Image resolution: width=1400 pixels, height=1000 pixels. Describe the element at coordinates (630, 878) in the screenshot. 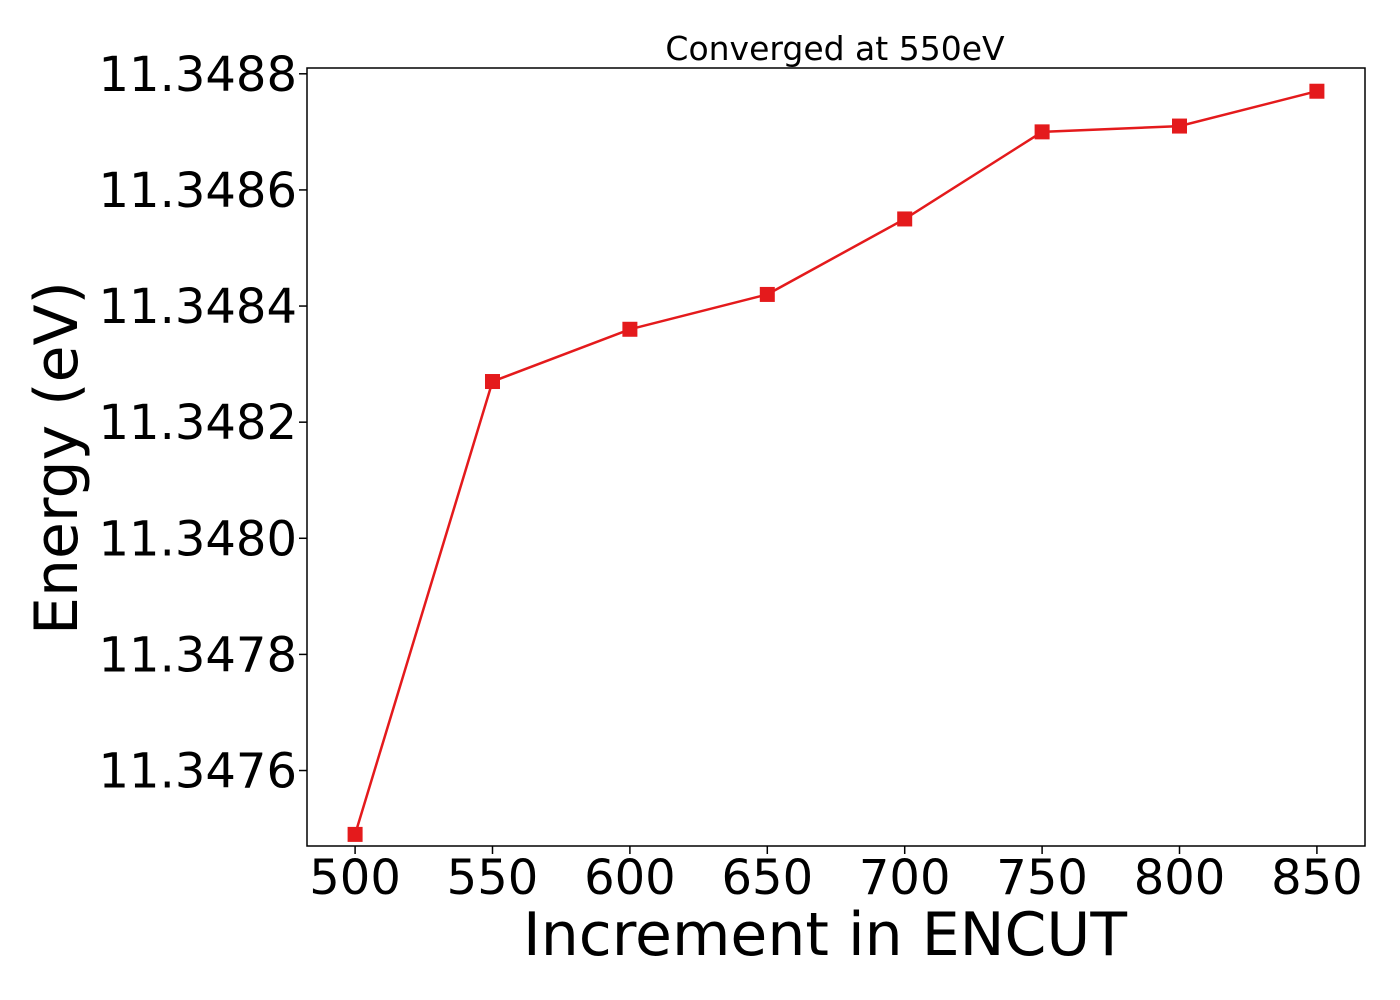

I see `x-tick-label: 600` at that location.